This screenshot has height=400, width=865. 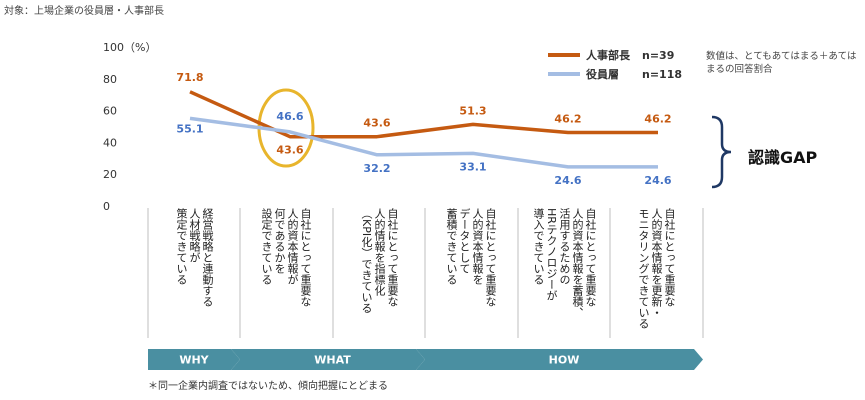 What do you see at coordinates (551, 254) in the screenshot?
I see `category-label-line: HRテクノロジーが` at bounding box center [551, 254].